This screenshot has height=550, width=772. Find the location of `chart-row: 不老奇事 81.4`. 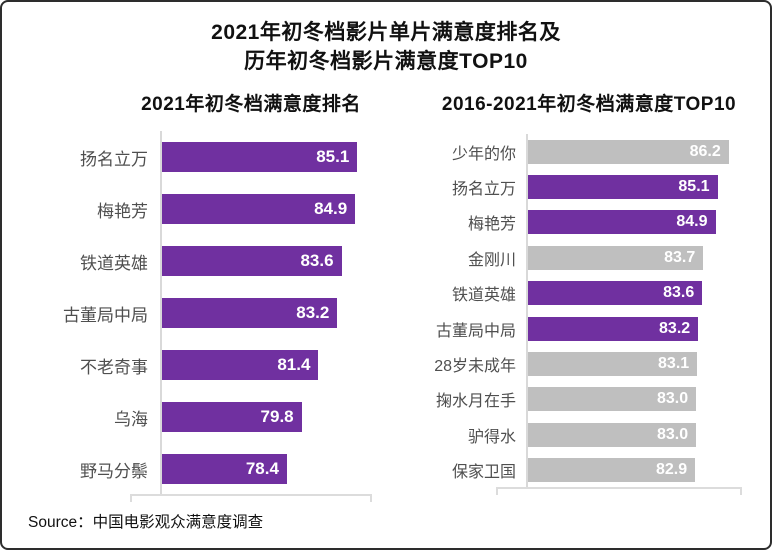

chart-row: 不老奇事 81.4 is located at coordinates (196, 365).